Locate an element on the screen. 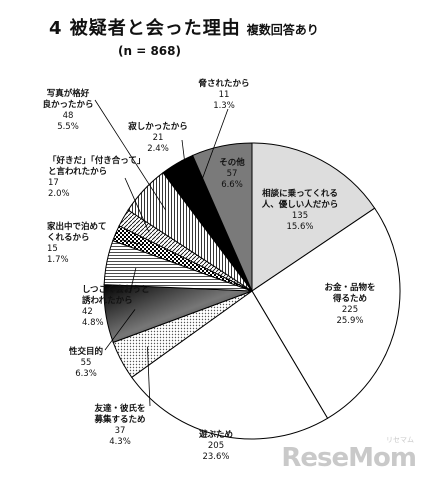 The image size is (430, 483). category-label-slice-1-line-1: 相談に乗ってくれる is located at coordinates (300, 193).